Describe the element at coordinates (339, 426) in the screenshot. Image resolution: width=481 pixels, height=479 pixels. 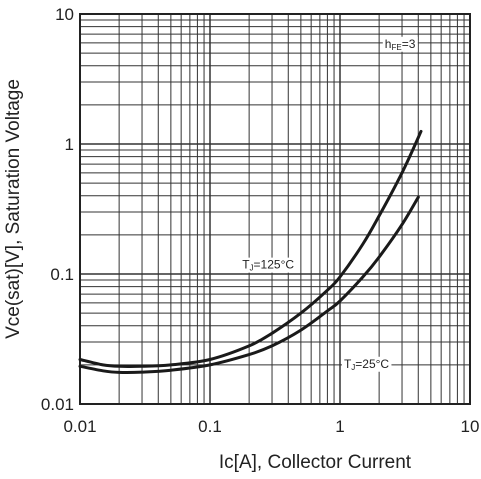
I see `x-tick-label: 1` at that location.